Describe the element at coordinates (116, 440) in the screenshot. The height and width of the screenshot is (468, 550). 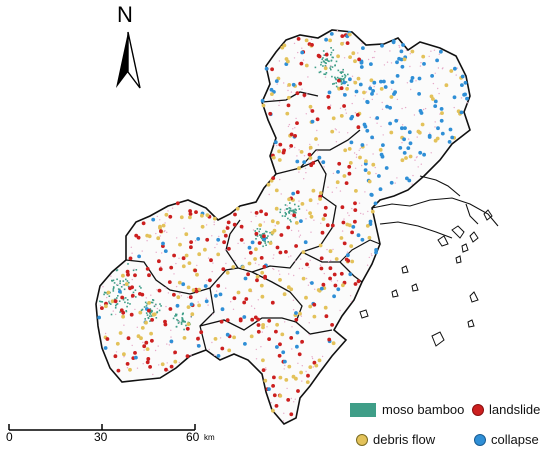
I see `scale-bar: 0 30 60 km` at that location.